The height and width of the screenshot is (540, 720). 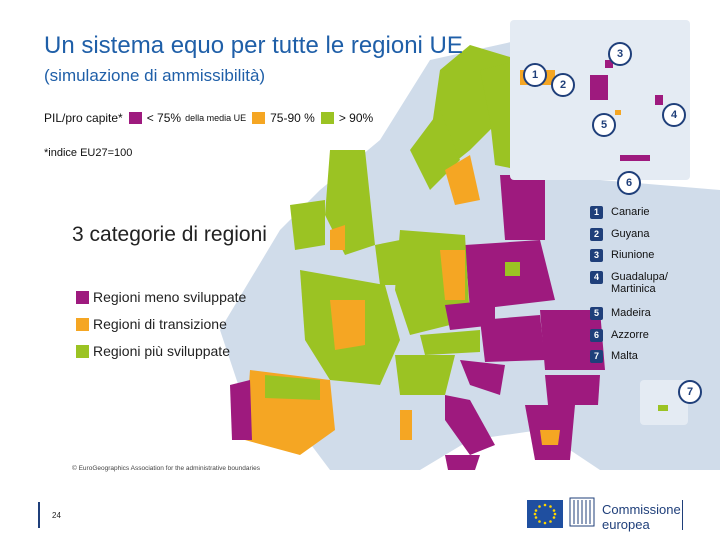 I want to click on outermost-item-3: 3 Riunione, so click(x=622, y=255).